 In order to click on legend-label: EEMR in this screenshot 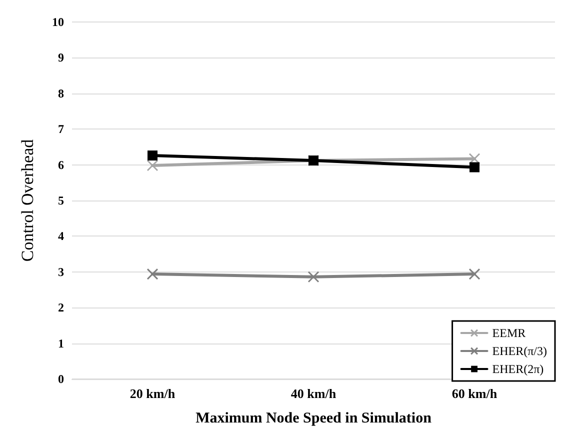, I will do `click(509, 333)`.